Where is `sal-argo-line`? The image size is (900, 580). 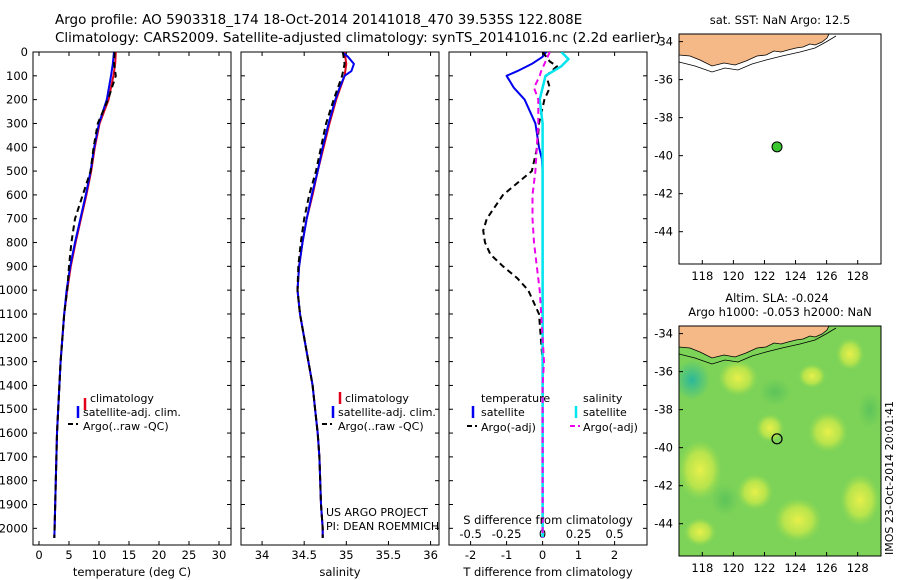 sal-argo-line is located at coordinates (321, 295).